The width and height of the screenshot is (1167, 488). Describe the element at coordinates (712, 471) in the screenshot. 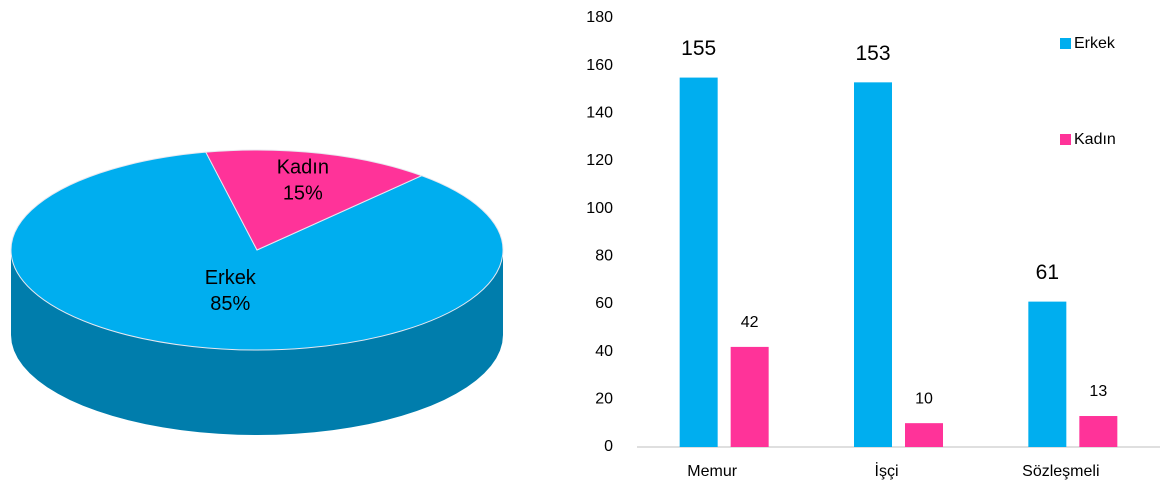

I see `x-tick-label: Memur` at that location.